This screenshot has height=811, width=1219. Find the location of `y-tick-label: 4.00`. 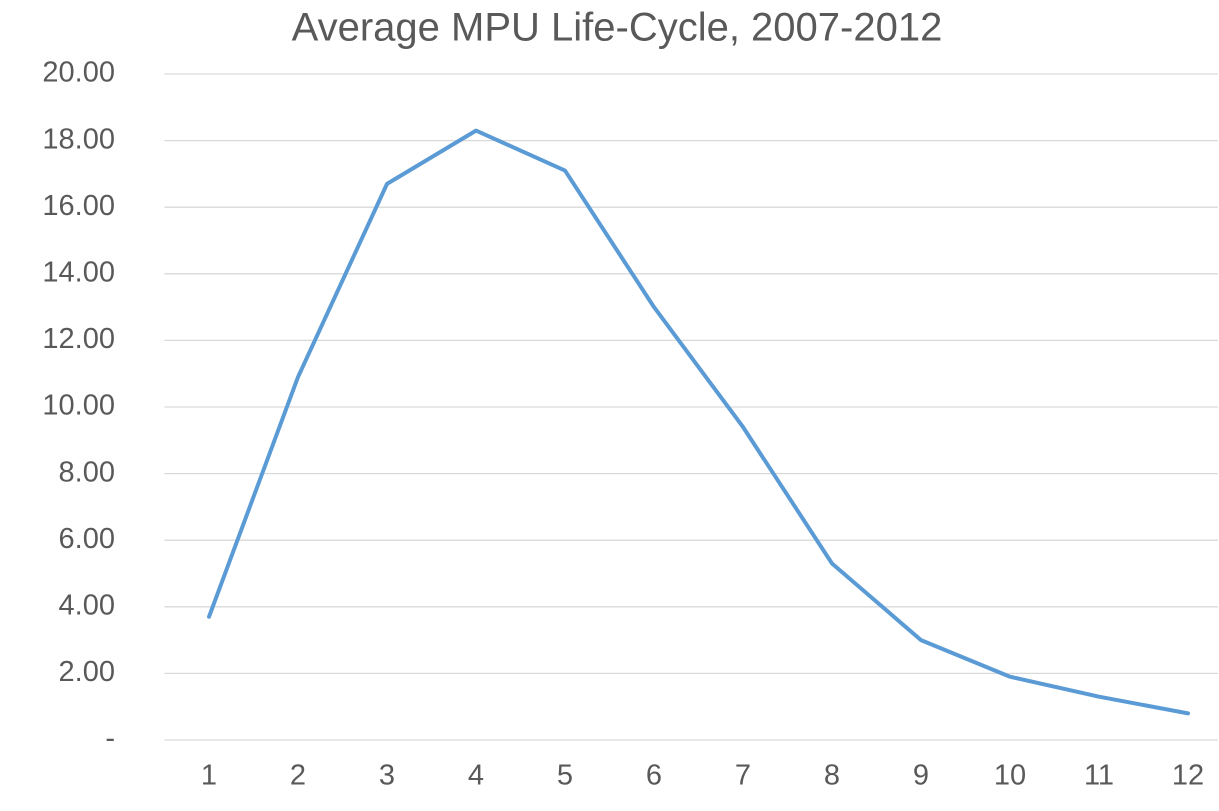

y-tick-label: 4.00 is located at coordinates (87, 605).